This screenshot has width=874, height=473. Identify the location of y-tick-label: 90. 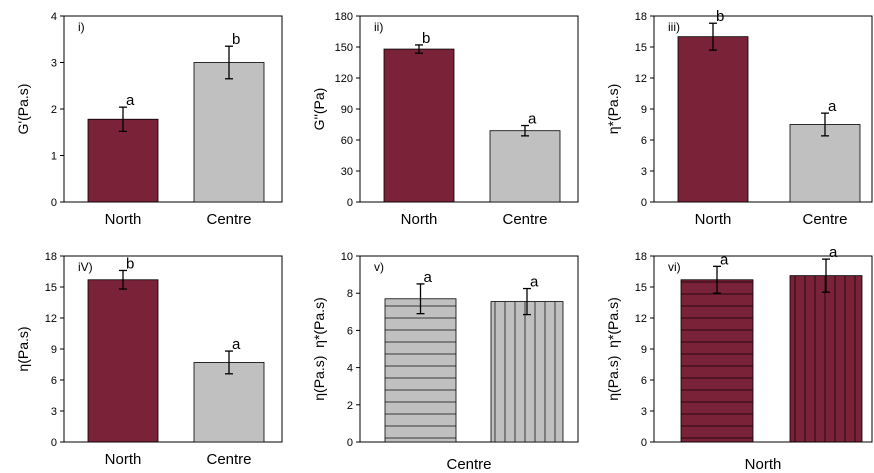
(347, 110).